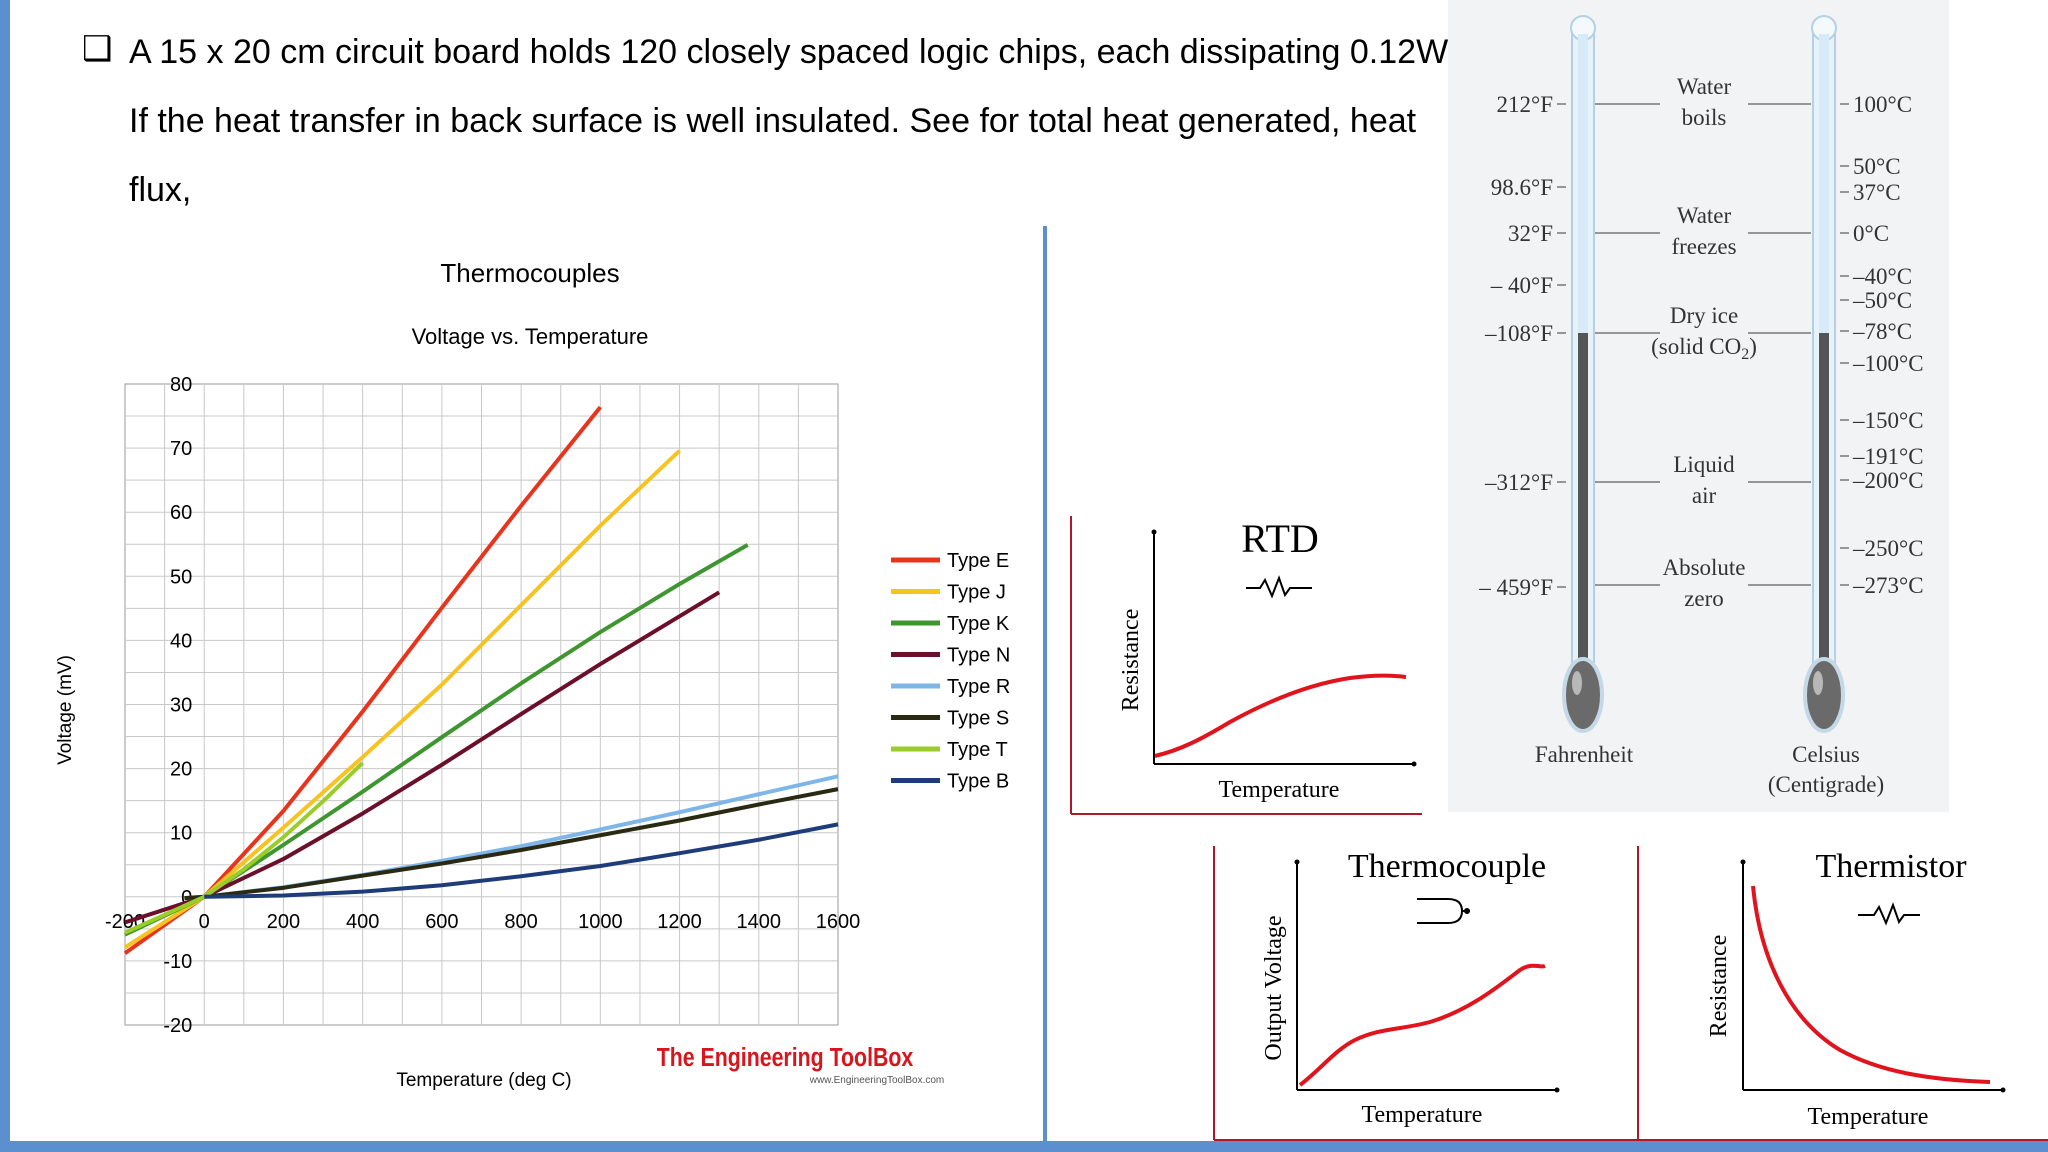 This screenshot has height=1152, width=2048. Describe the element at coordinates (600, 922) in the screenshot. I see `x-tick-label: 1000` at that location.